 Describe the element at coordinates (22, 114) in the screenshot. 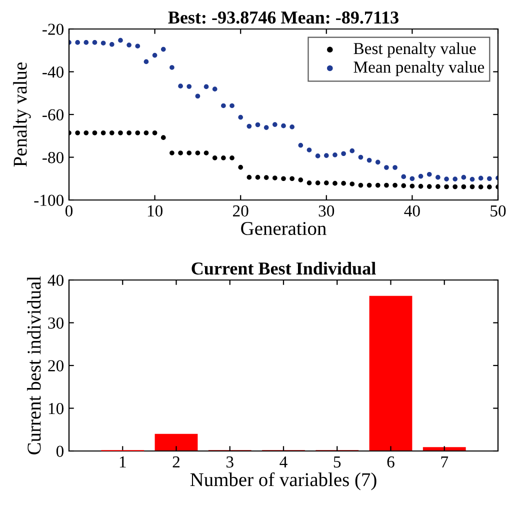

I see `y-axis-title: Penalty value` at that location.